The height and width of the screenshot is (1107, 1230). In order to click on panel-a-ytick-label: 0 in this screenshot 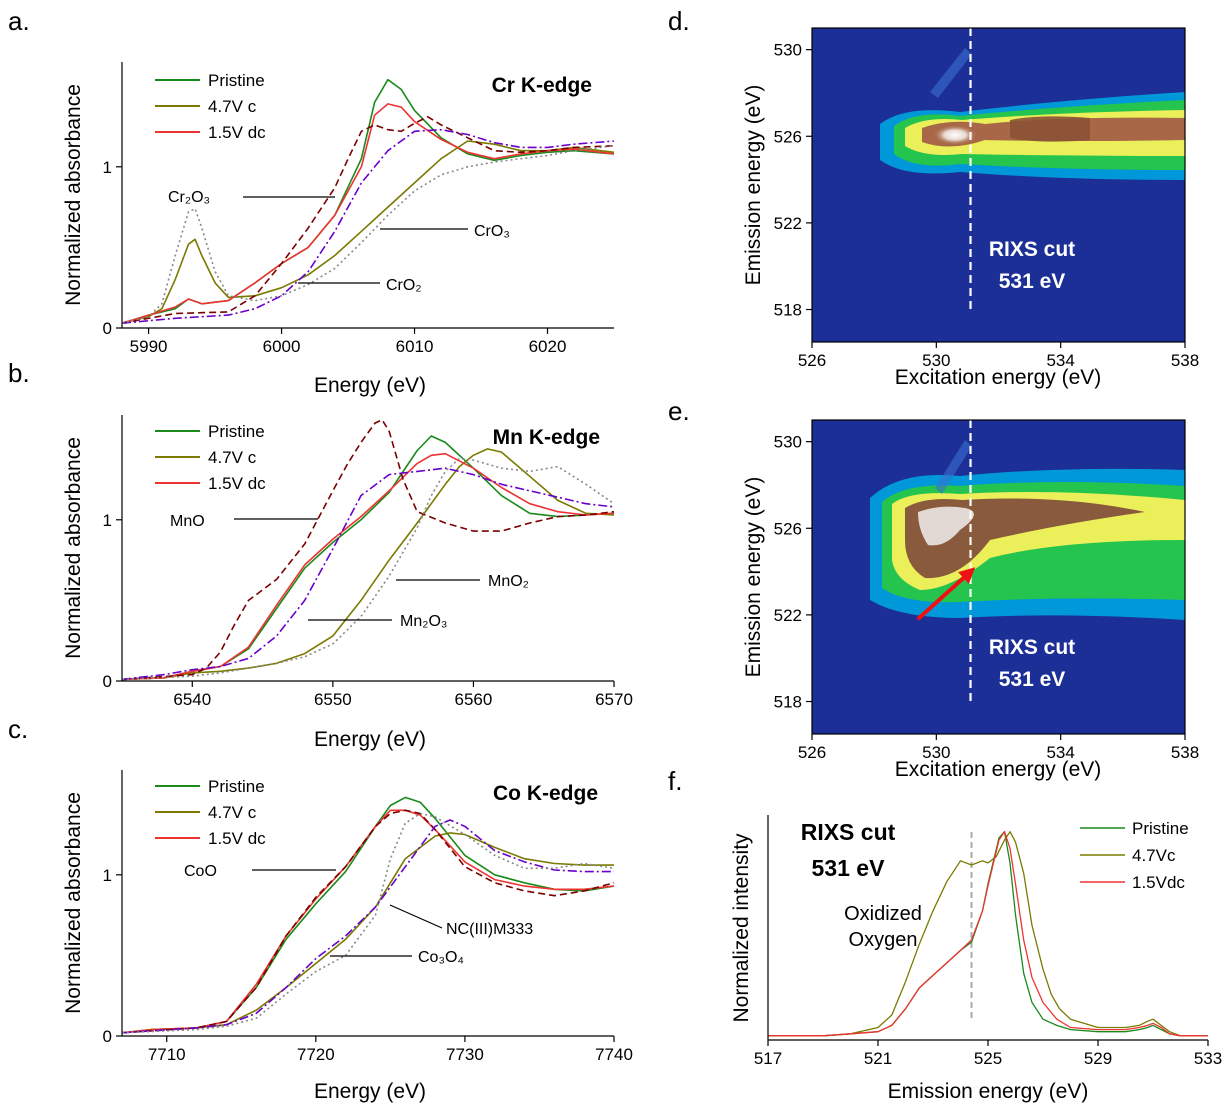, I will do `click(107, 328)`.